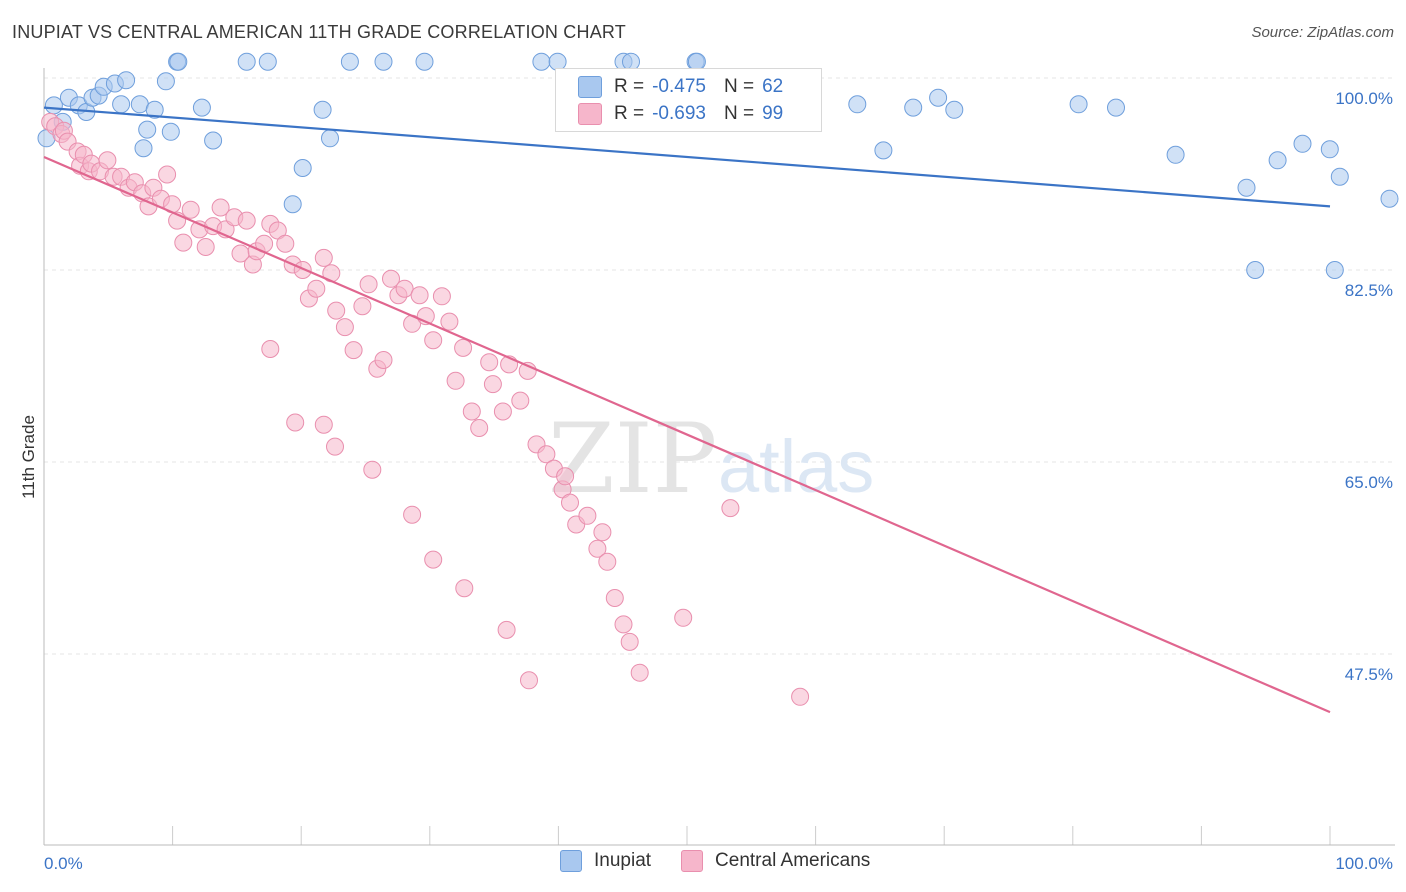 The height and width of the screenshot is (892, 1406). I want to click on series-legend: Inupiat Central Americans, so click(730, 861).